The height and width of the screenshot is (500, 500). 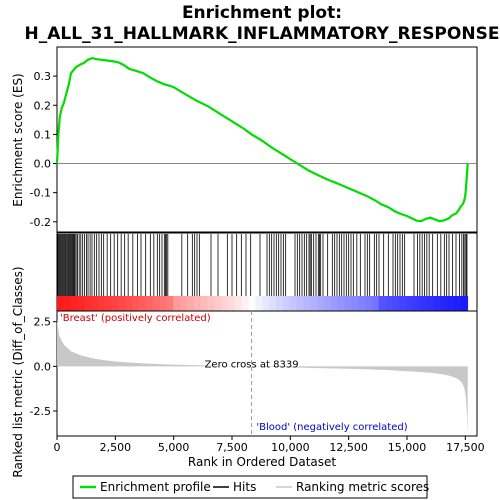 I want to click on zero-cross-label: Zero cross at 8339, so click(x=252, y=364).